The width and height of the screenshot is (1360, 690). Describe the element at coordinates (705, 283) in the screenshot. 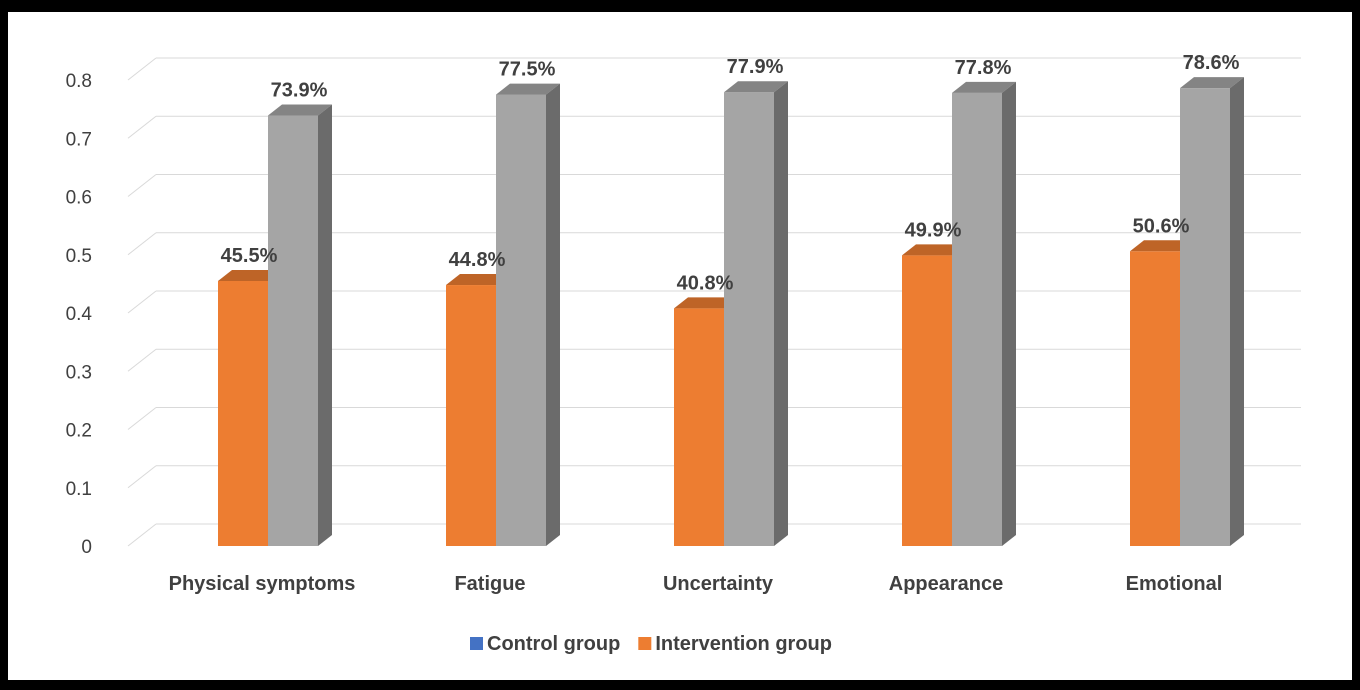

I see `data-label: 40.8%` at that location.